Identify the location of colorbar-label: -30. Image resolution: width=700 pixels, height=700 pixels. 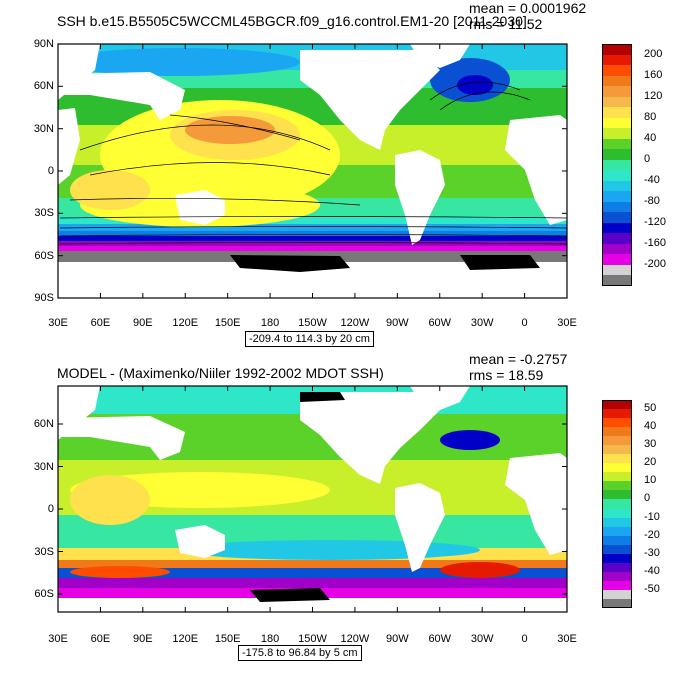
(652, 552).